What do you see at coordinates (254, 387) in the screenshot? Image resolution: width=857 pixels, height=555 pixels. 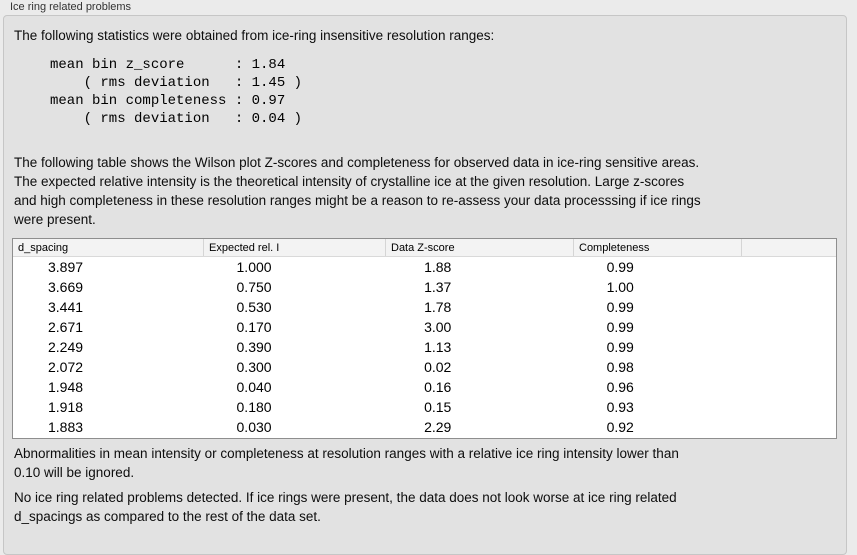 I see `cell-expected-rel-i: 0.040` at bounding box center [254, 387].